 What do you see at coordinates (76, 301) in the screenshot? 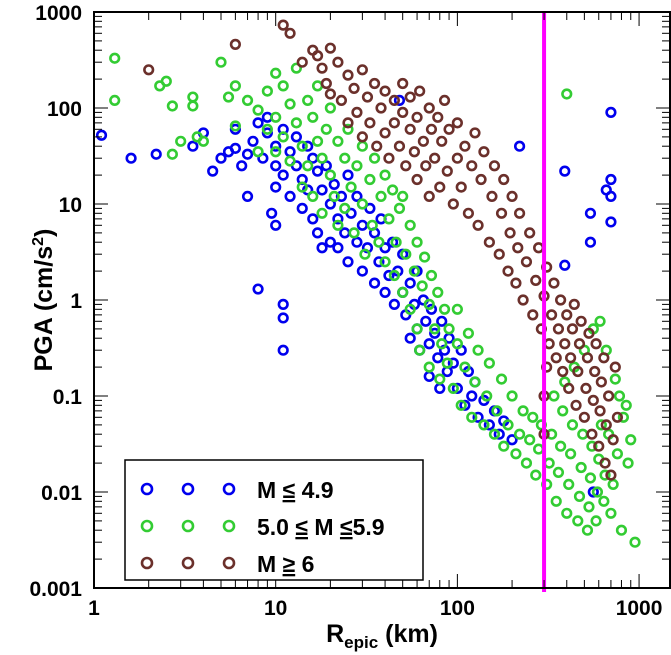
I see `y-tick-label: 1` at bounding box center [76, 301].